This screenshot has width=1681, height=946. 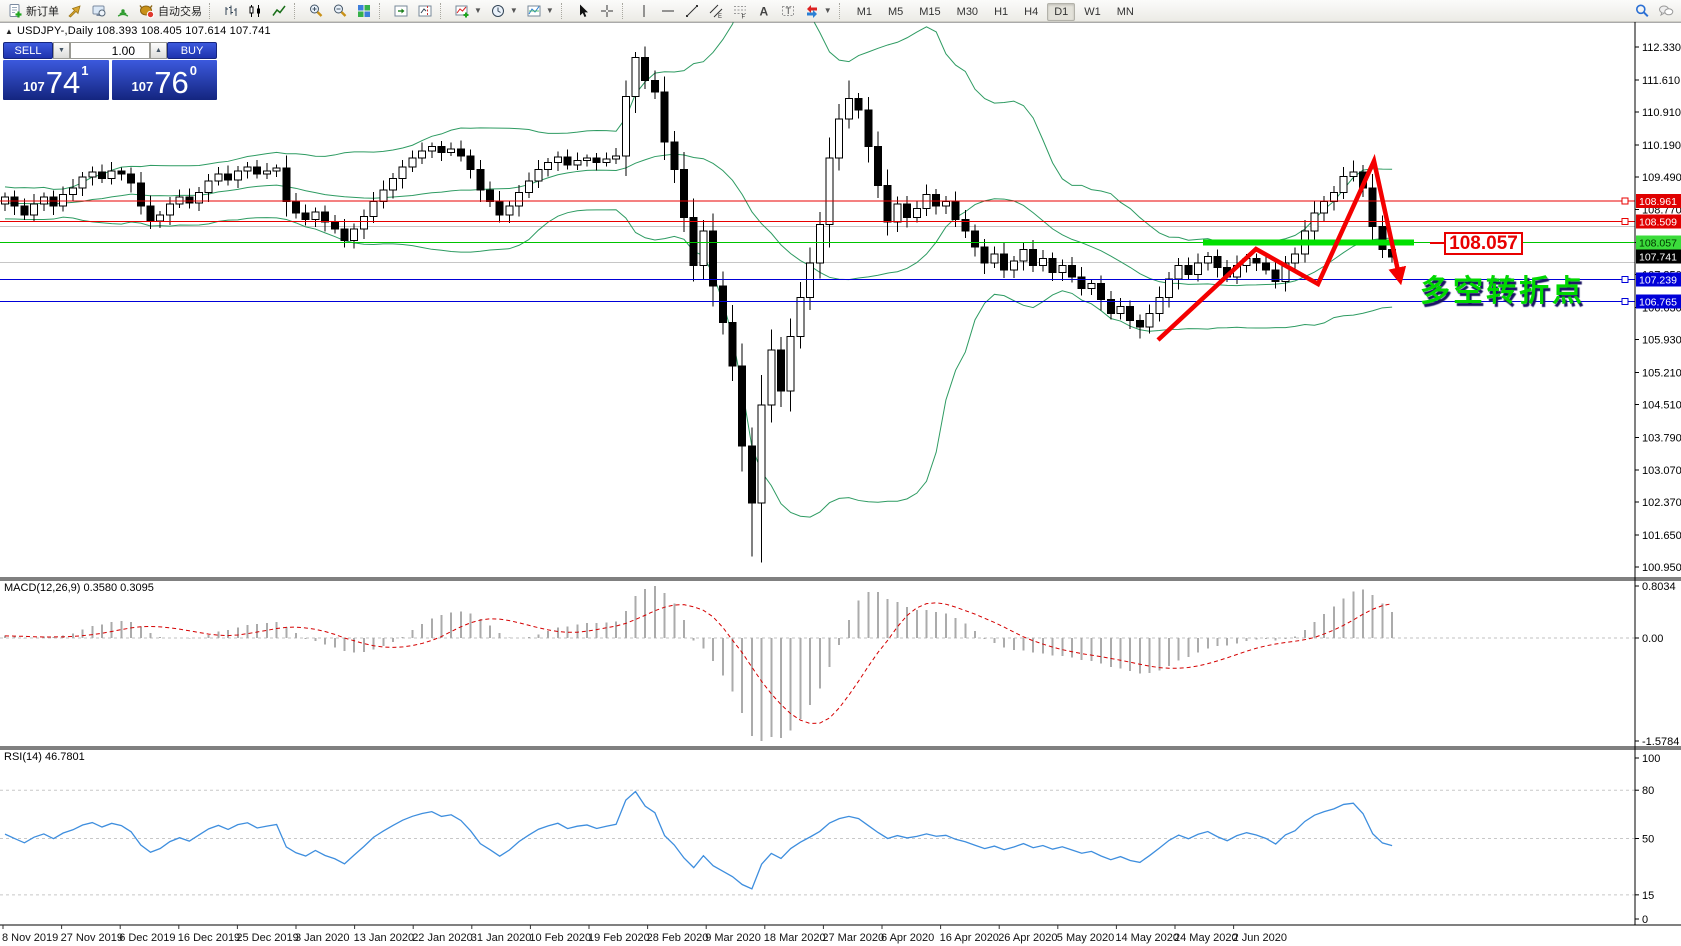 I want to click on terminal-button, so click(x=99, y=11).